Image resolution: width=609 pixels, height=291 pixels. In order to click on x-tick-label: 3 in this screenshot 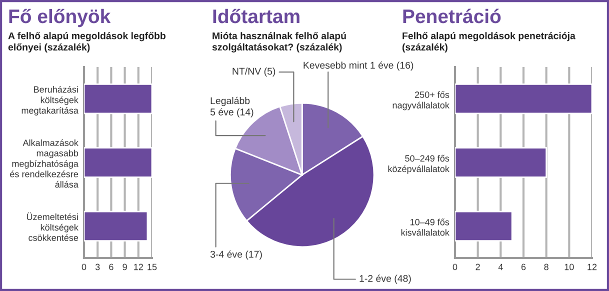, I will do `click(97, 267)`.